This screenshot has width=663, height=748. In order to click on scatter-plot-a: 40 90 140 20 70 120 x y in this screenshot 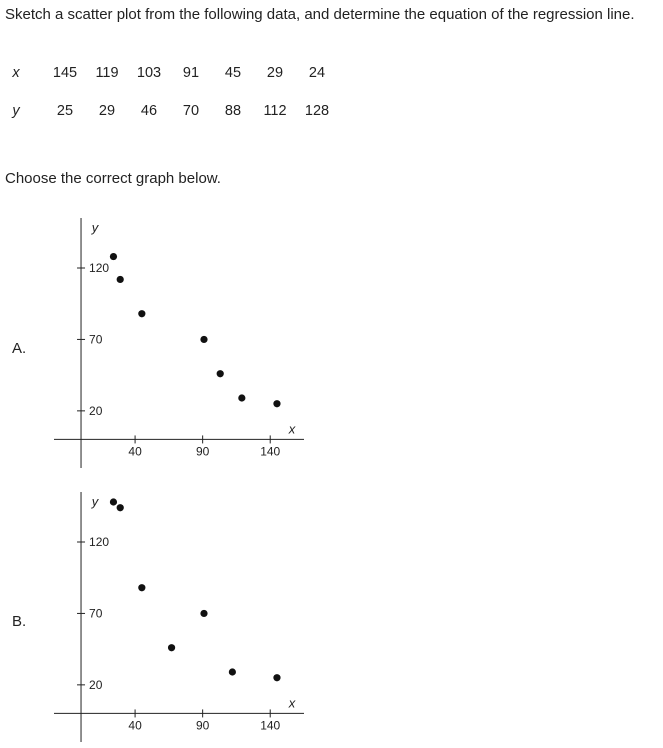, I will do `click(179, 343)`.